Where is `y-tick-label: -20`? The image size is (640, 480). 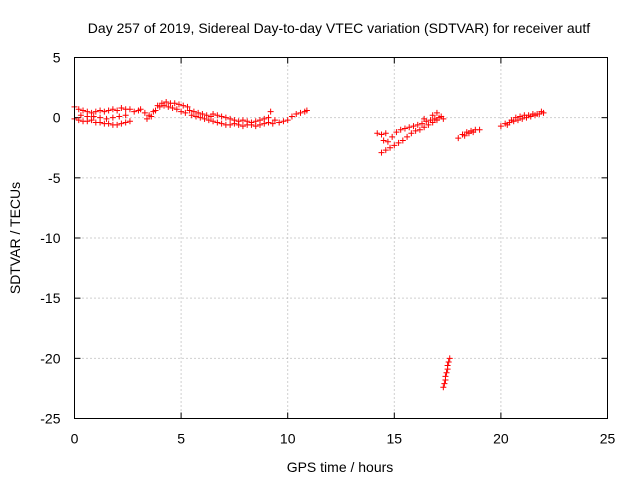
y-tick-label: -20 is located at coordinates (50, 358).